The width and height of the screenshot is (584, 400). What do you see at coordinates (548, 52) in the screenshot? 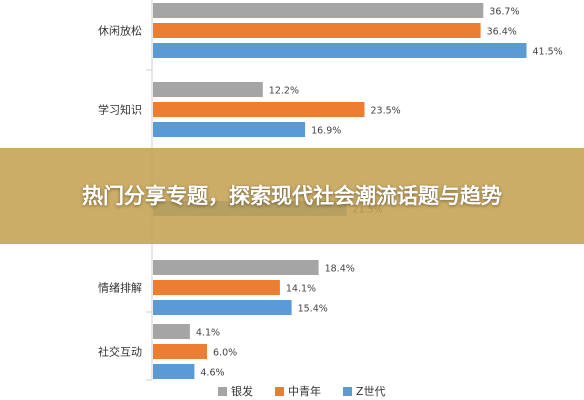
I see `data-label: 41.5%` at bounding box center [548, 52].